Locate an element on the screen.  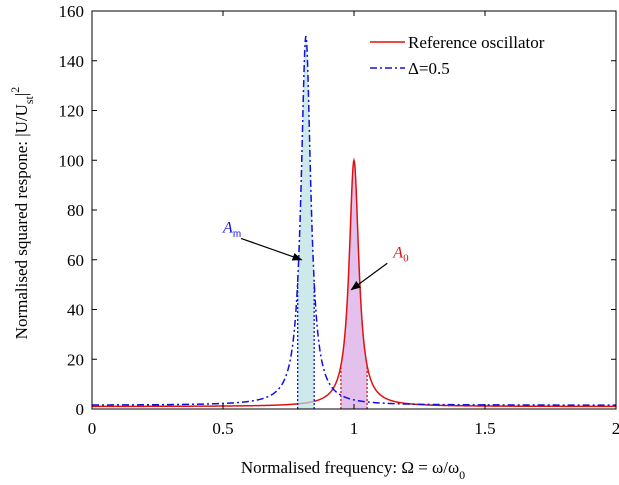
legend-label-reference: Reference oscillator is located at coordinates (476, 42).